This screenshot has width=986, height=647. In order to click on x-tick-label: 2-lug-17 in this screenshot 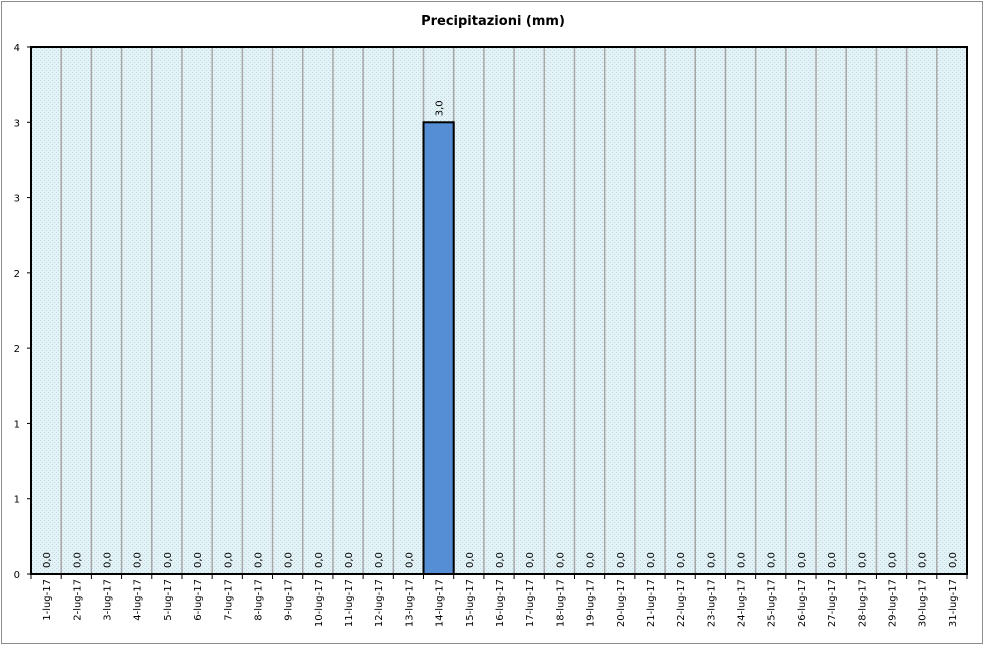, I will do `click(77, 600)`.